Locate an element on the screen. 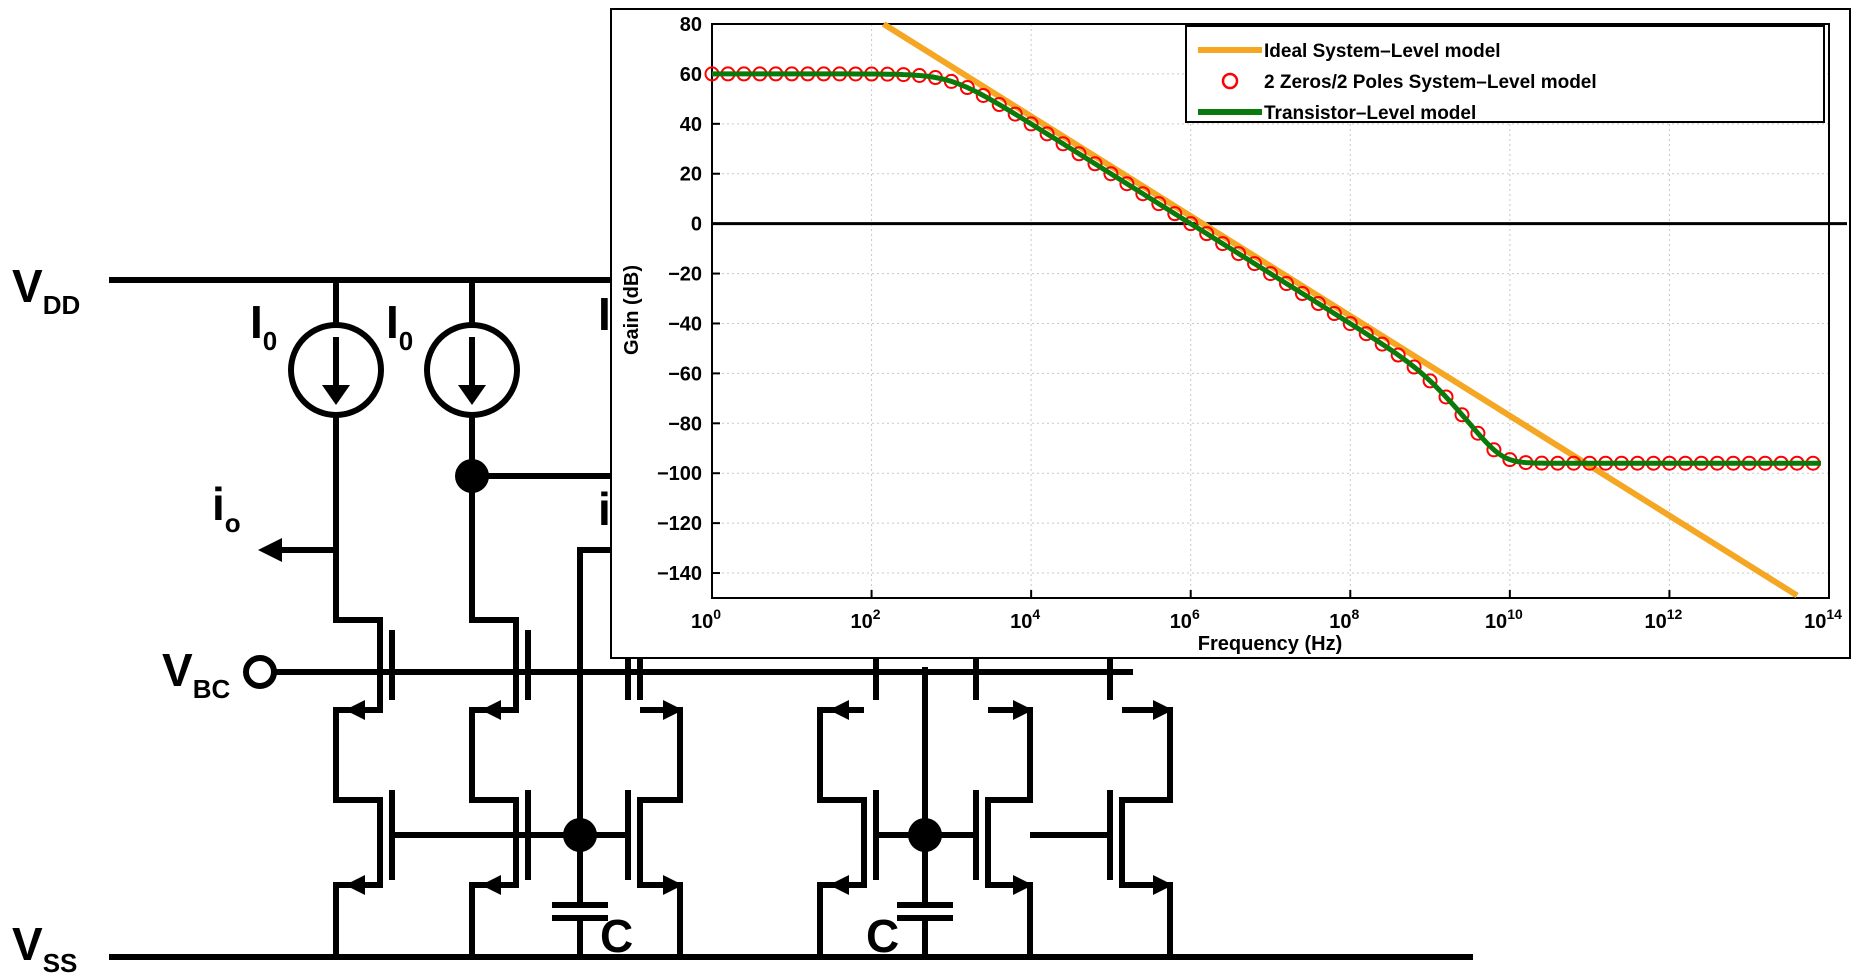  x-tick-label: 10⁰ is located at coordinates (706, 619).